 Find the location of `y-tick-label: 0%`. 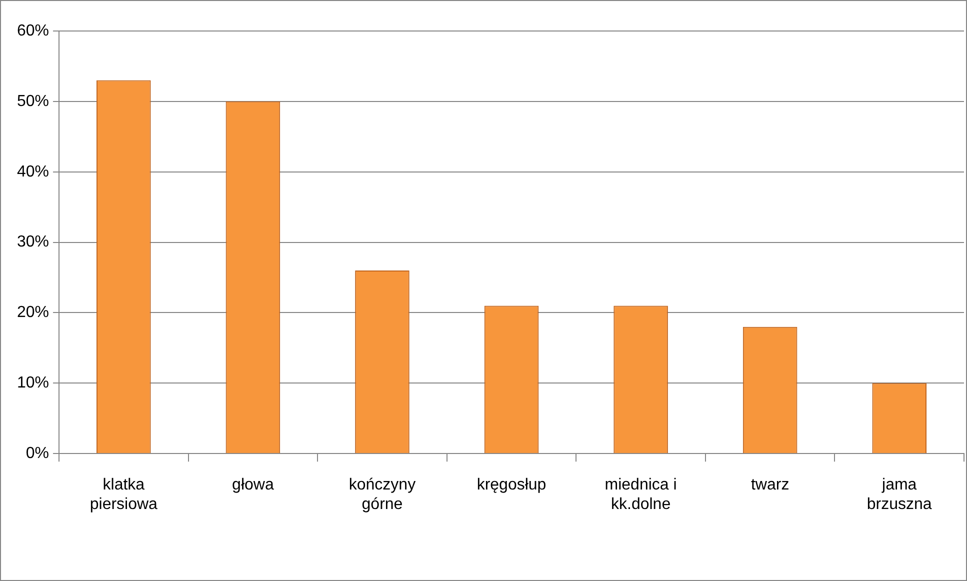

y-tick-label: 0% is located at coordinates (38, 453).